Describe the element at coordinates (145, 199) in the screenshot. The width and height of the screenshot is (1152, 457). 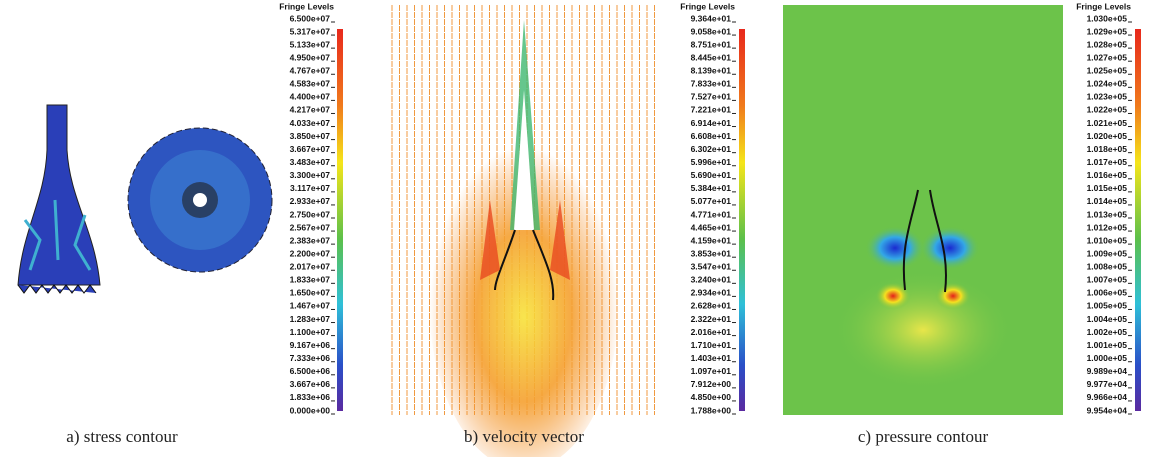
I see `stress-image` at that location.